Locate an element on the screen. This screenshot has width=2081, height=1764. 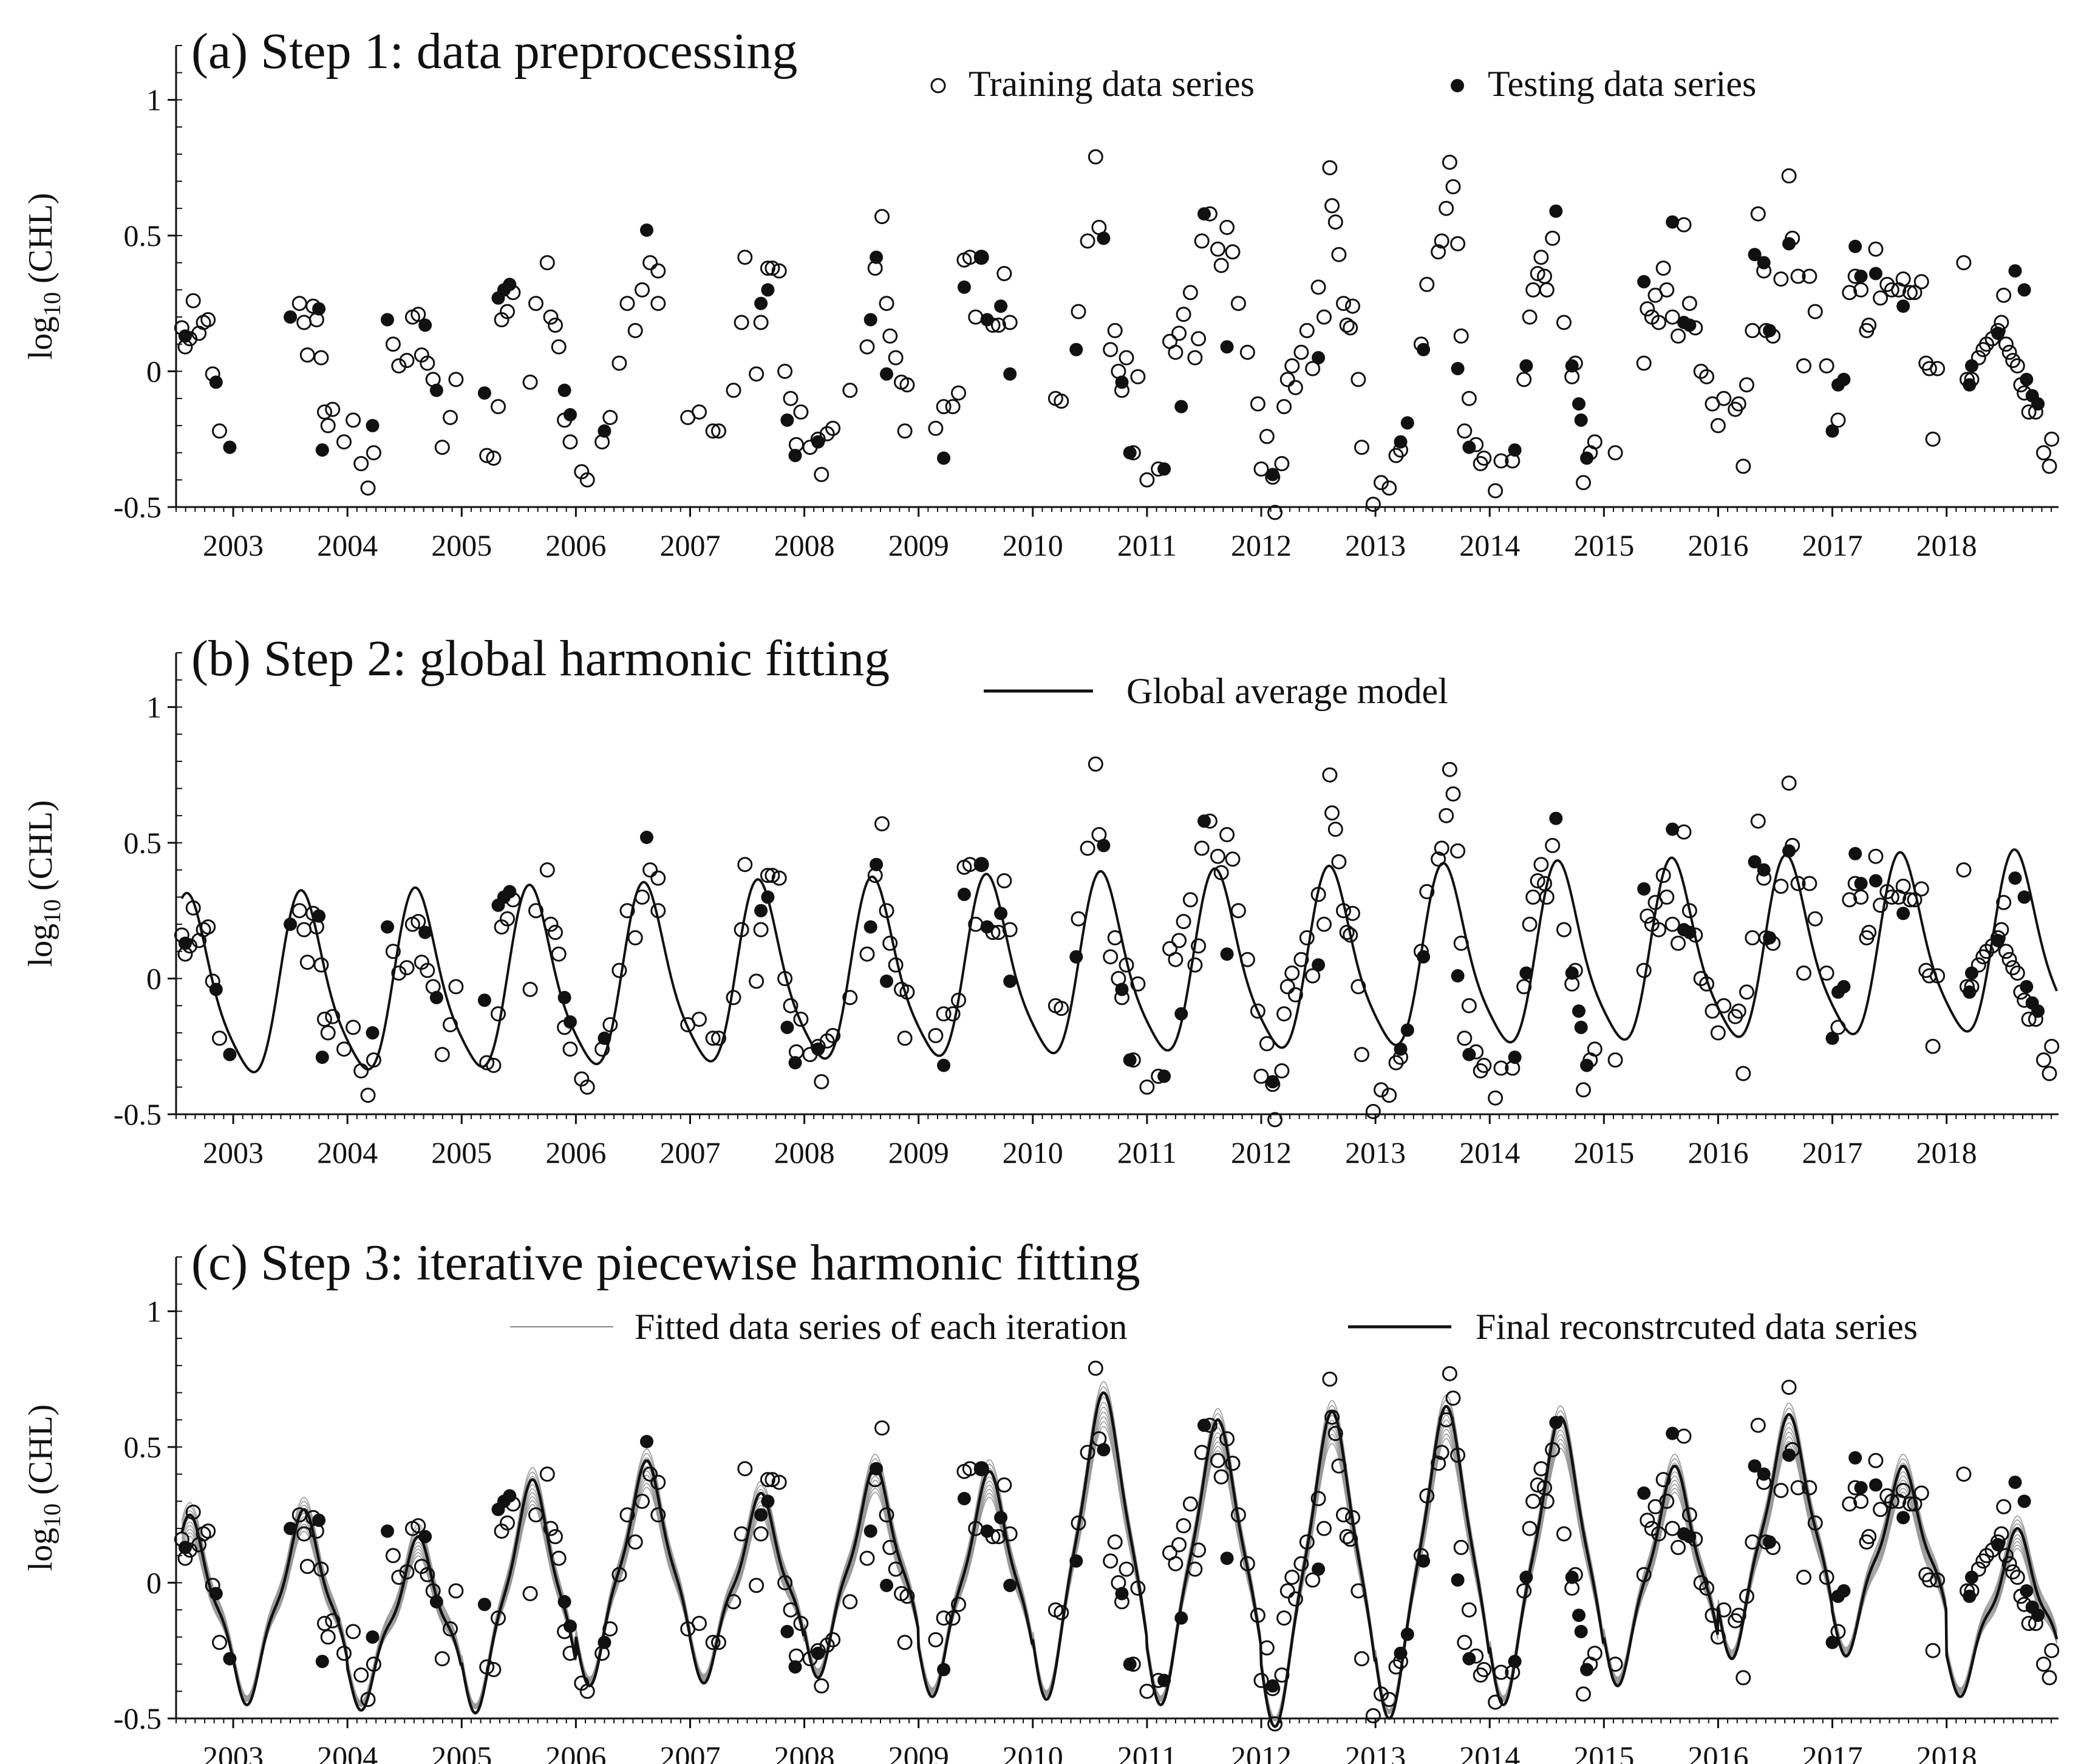
x-tick-label: 2015 is located at coordinates (1603, 1153).